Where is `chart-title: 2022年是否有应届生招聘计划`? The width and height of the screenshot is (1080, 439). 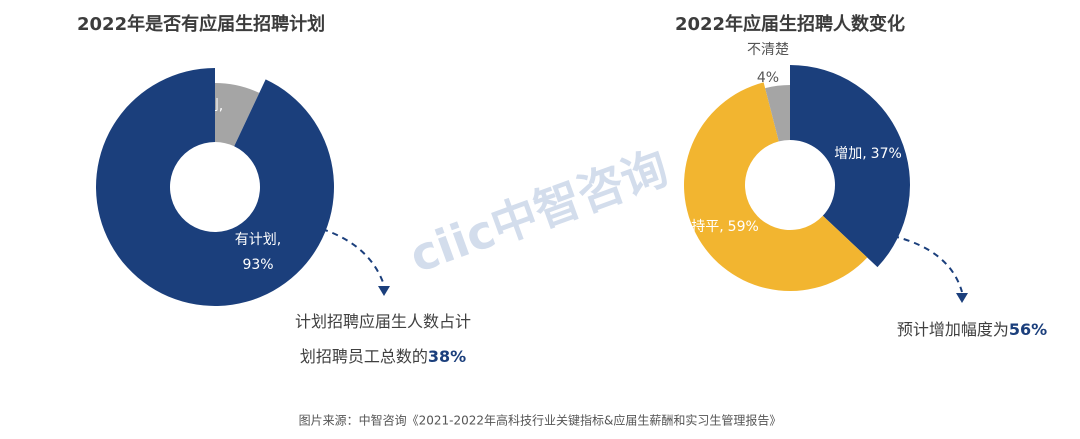
chart-title: 2022年是否有应届生招聘计划 is located at coordinates (201, 24).